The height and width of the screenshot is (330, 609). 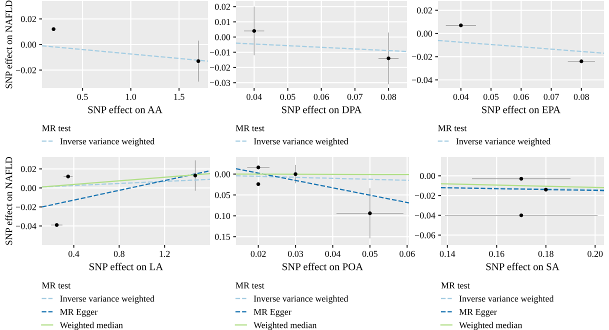 What do you see at coordinates (323, 266) in the screenshot?
I see `x-axis-title: SNP effect on POA` at bounding box center [323, 266].